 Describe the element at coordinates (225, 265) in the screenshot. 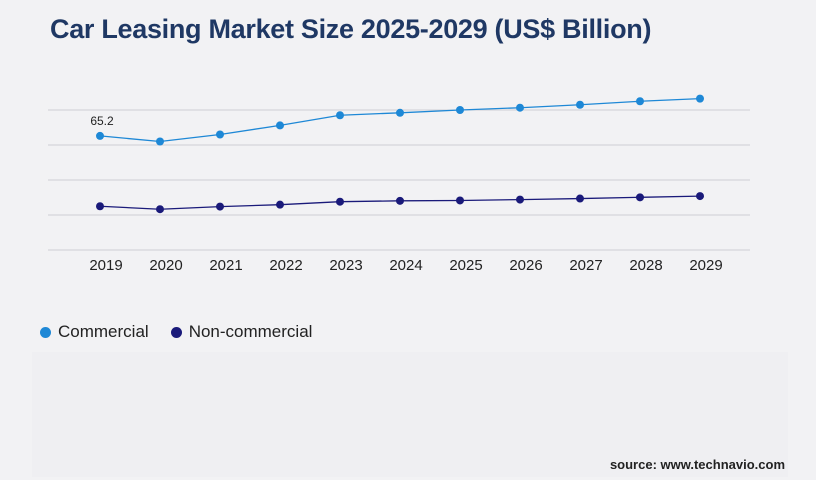

I see `x-tick-label: 2021` at that location.